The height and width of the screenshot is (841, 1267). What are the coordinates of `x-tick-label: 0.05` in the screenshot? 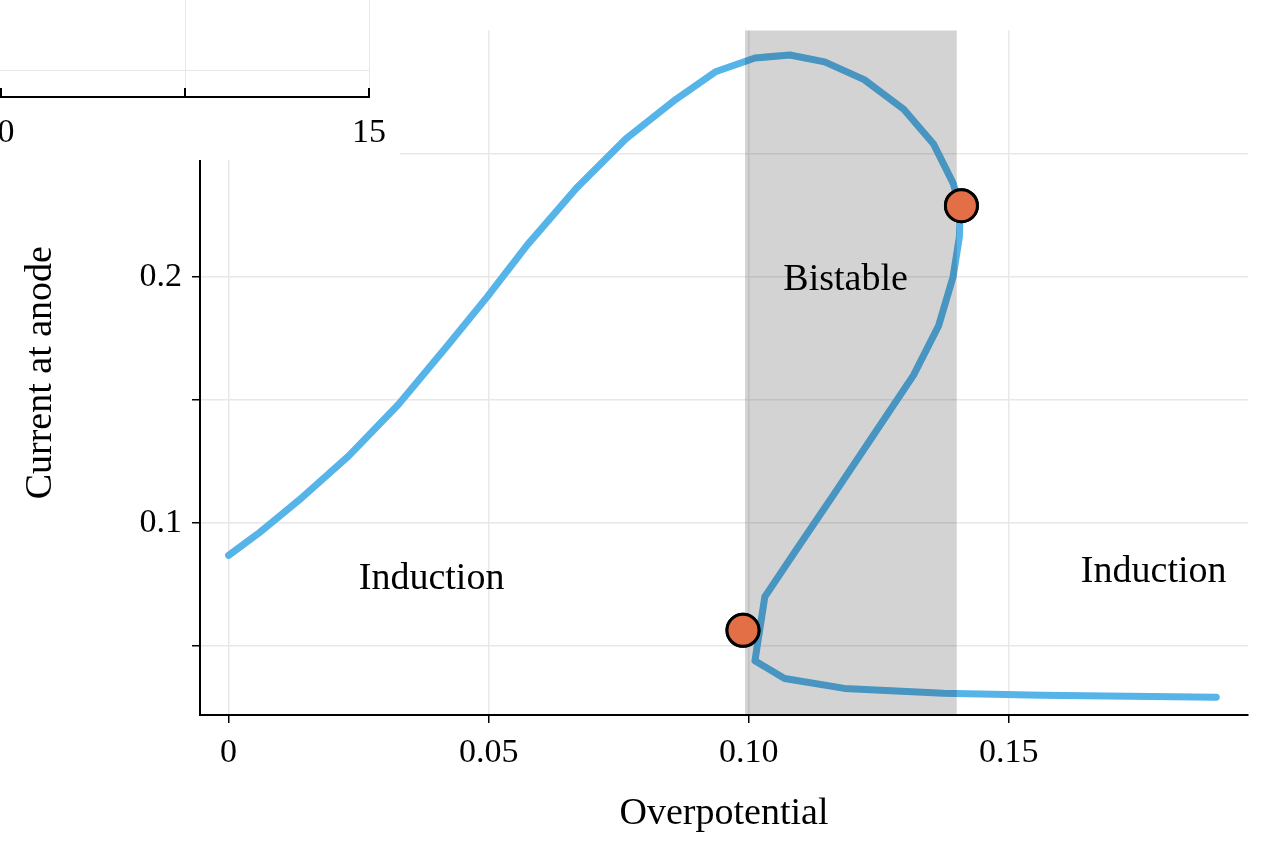 It's located at (488, 751).